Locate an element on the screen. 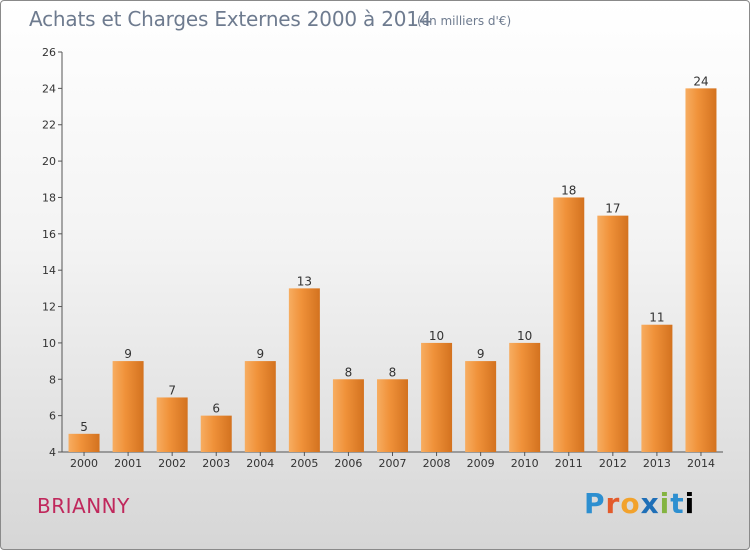  x-tick-label: 2010 is located at coordinates (525, 463).